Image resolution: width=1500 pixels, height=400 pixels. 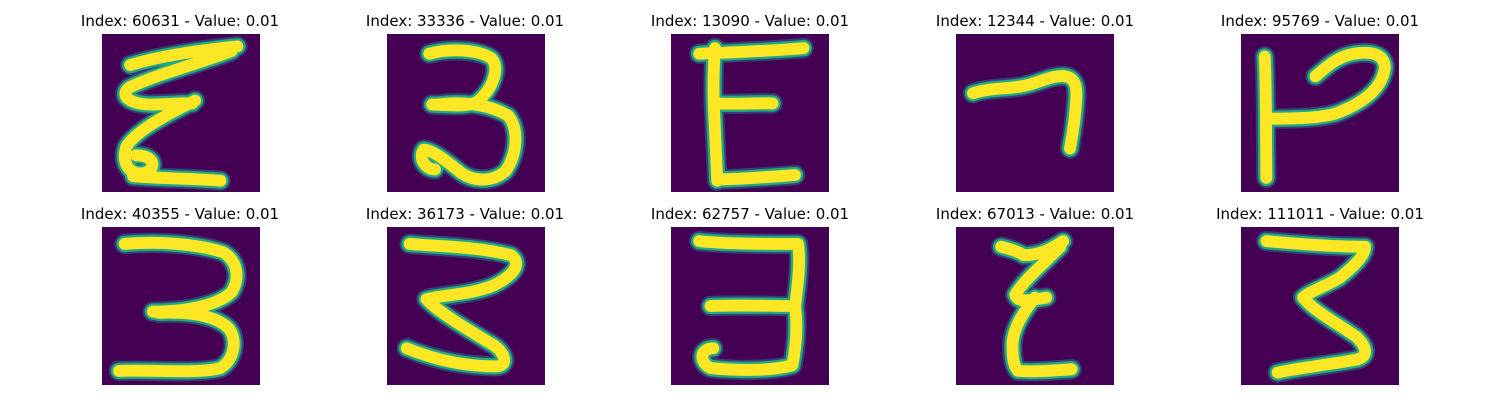 What do you see at coordinates (1320, 214) in the screenshot?
I see `panel-title-10: Index: 111011 - Value: 0.01` at bounding box center [1320, 214].